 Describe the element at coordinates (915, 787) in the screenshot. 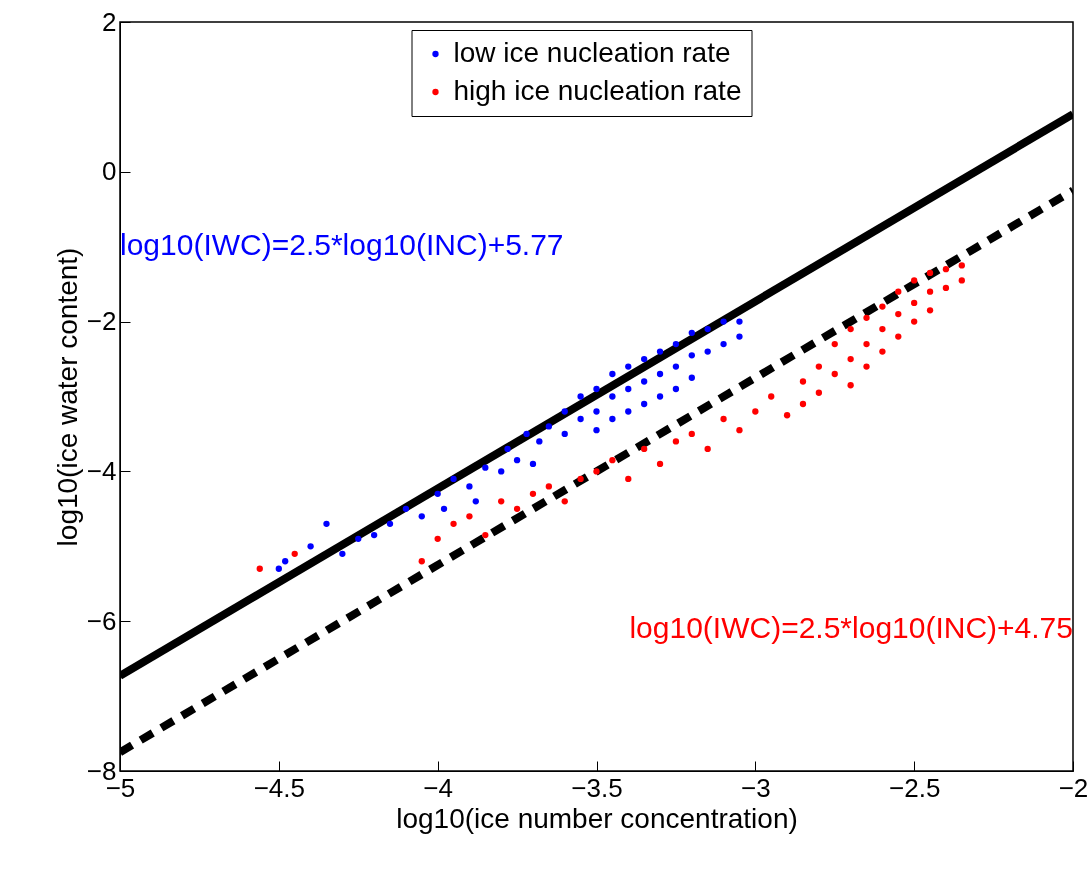

I see `x-tick-label: −2.5` at that location.